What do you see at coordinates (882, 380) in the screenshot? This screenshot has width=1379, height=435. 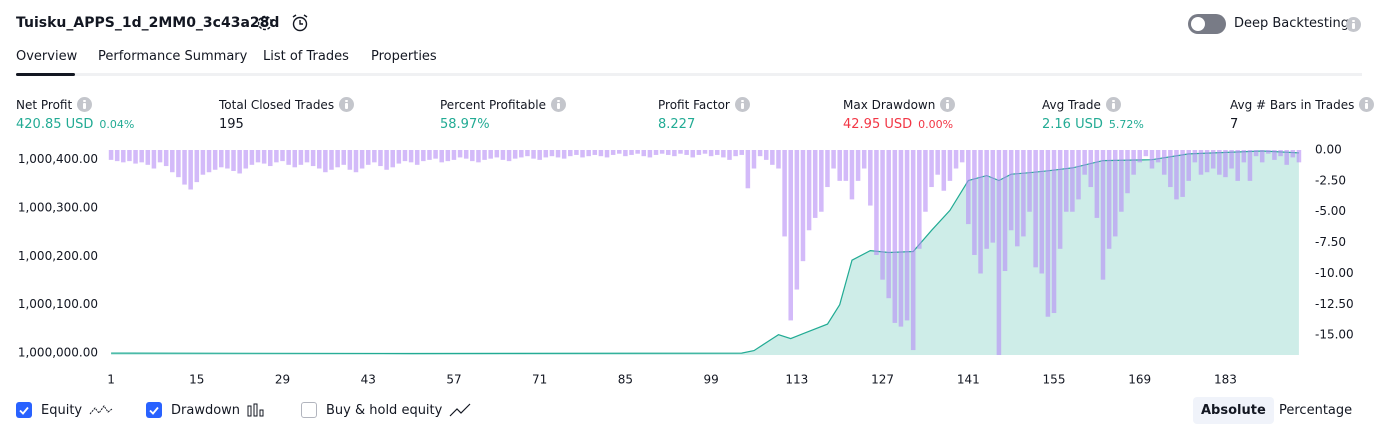 I see `x-tick-label: 127` at bounding box center [882, 380].